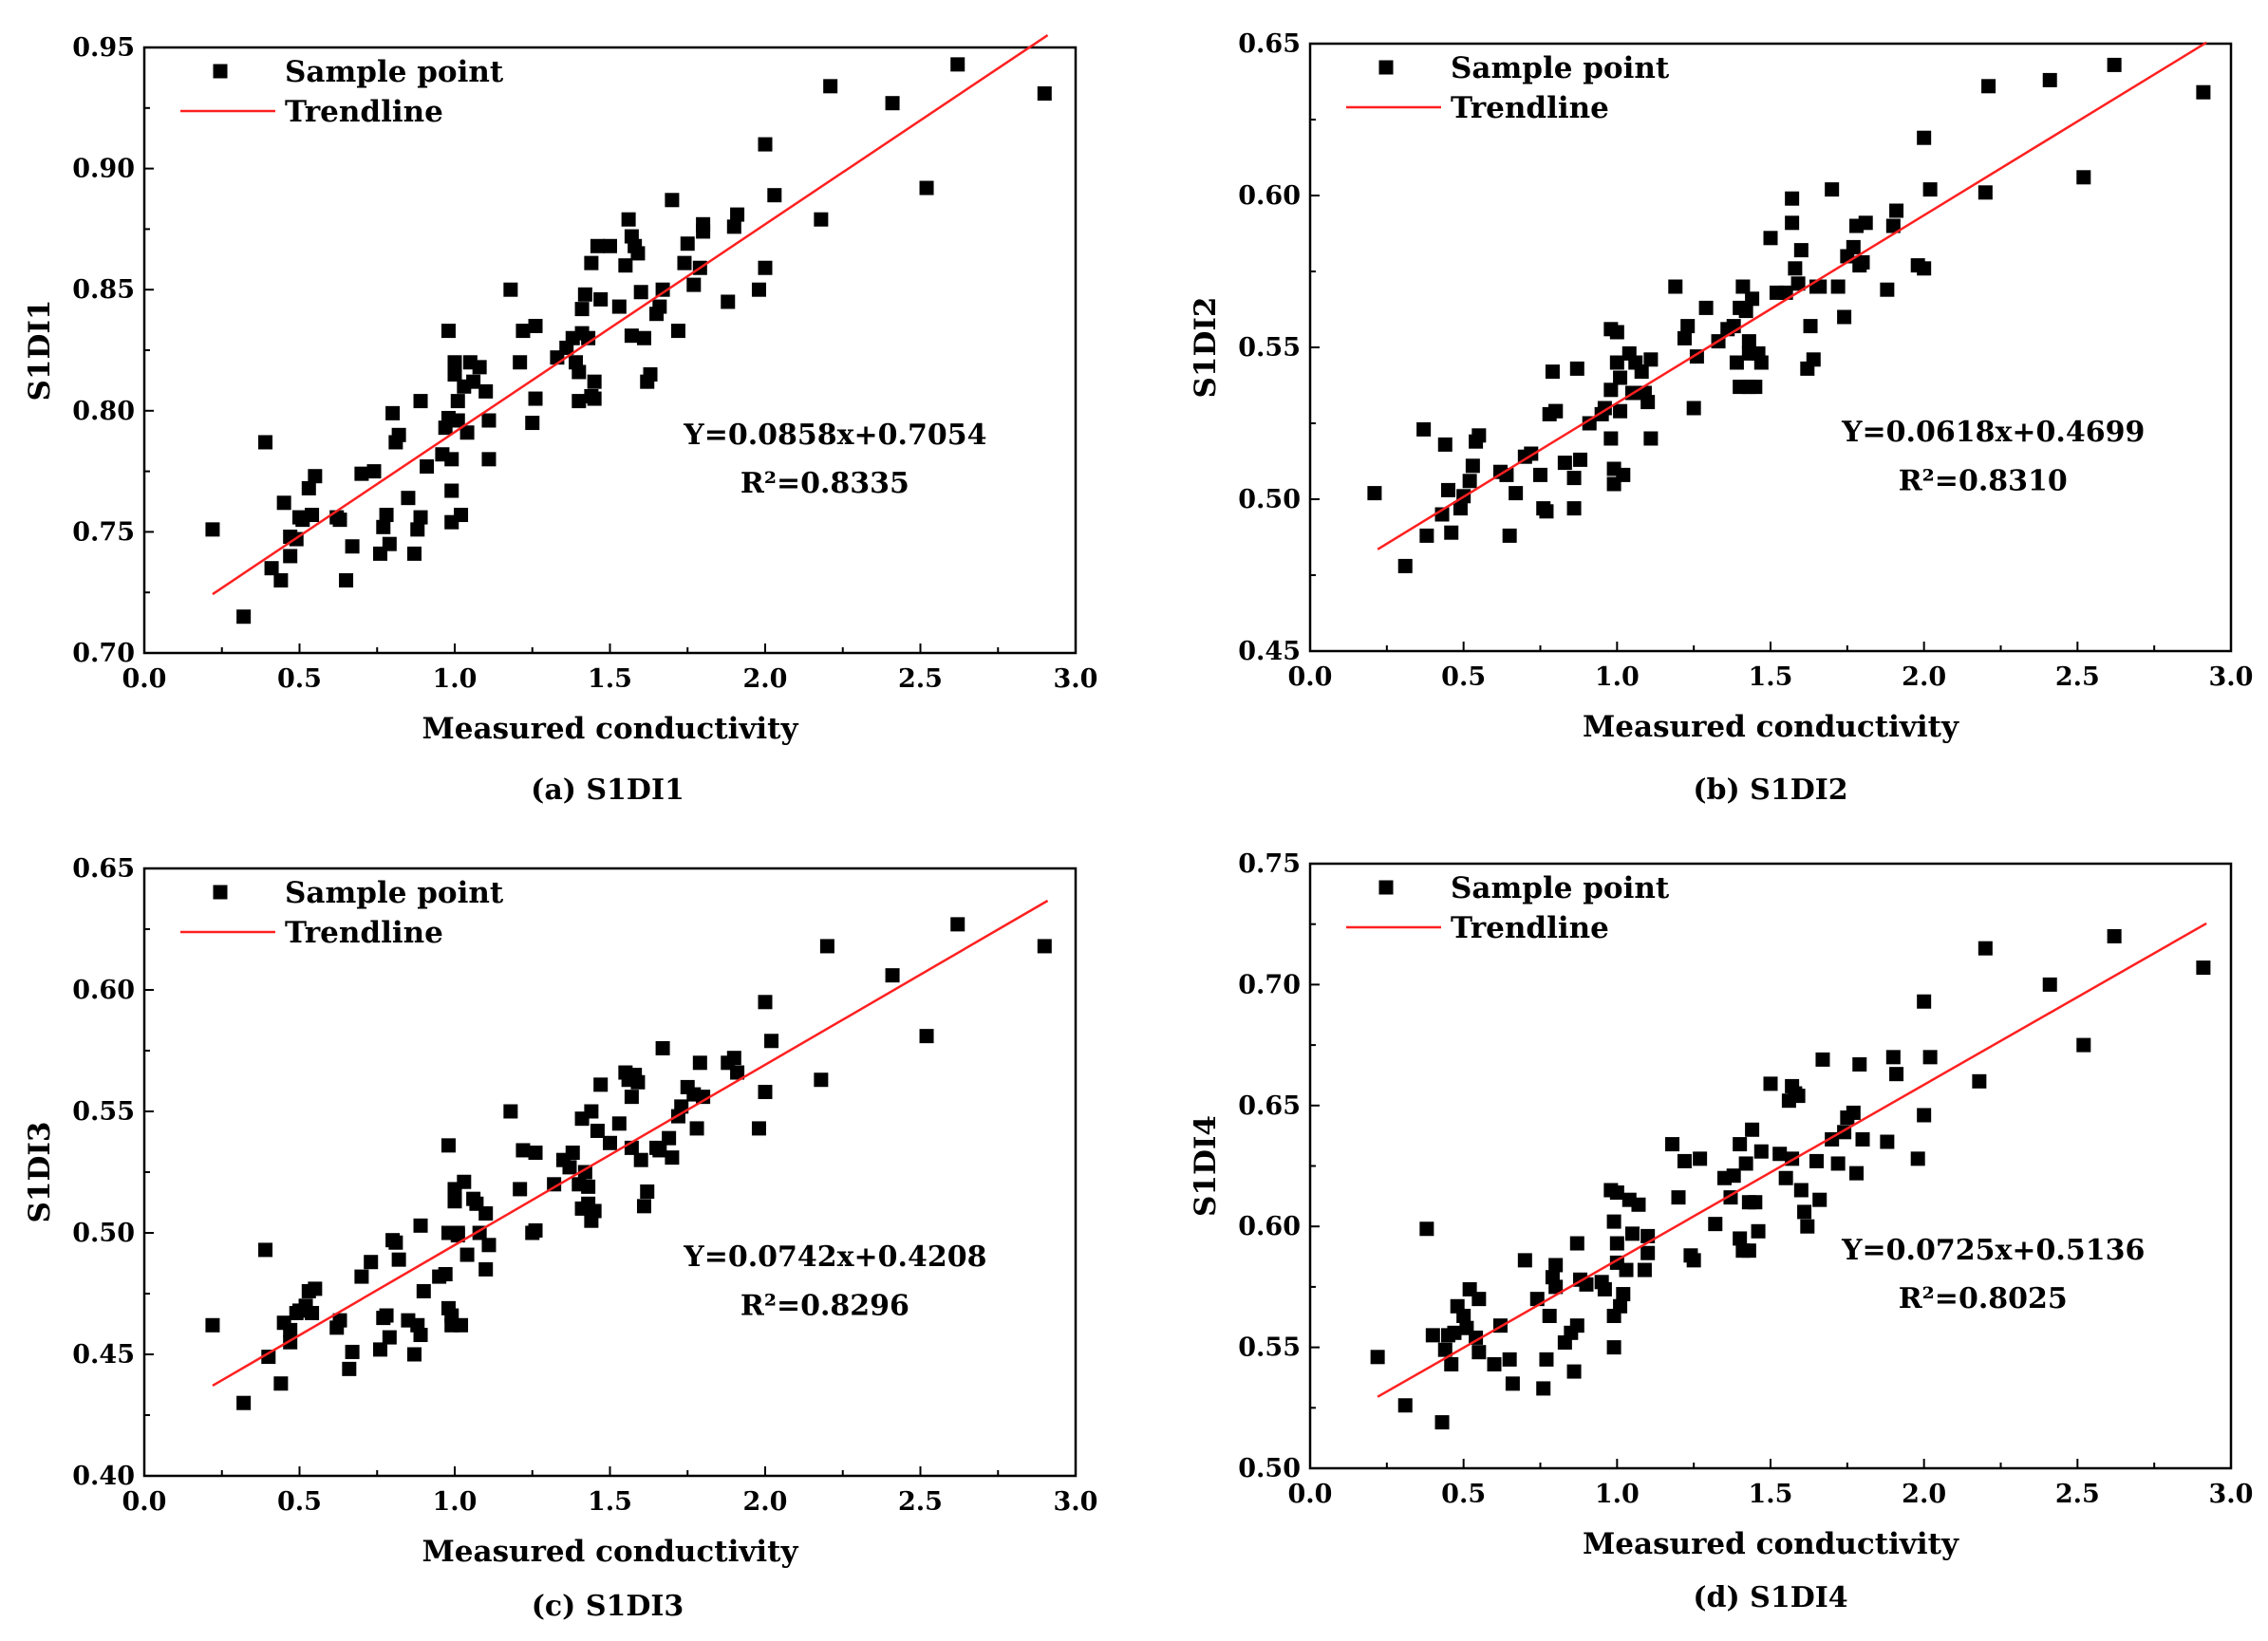 This screenshot has height=1641, width=2268. Describe the element at coordinates (1771, 1544) in the screenshot. I see `x-axis-title: Measured conductivity` at that location.